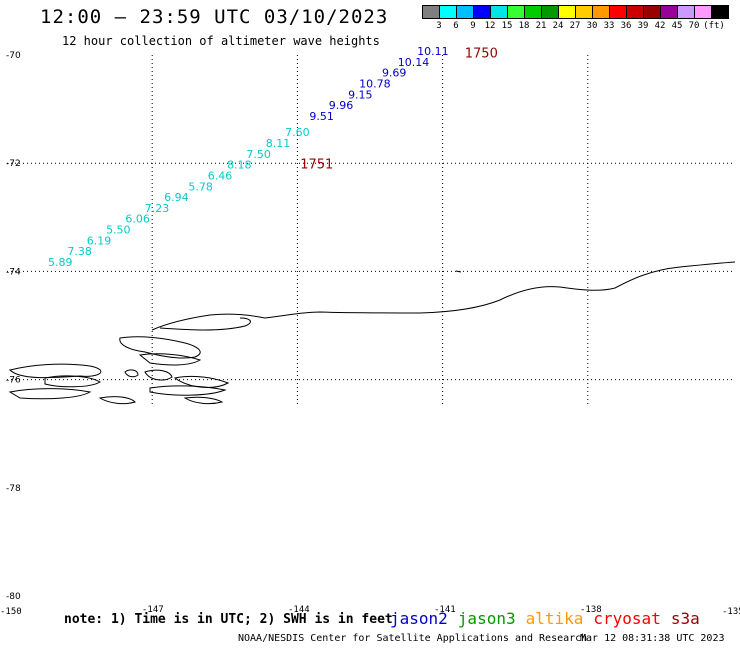 This screenshot has height=650, width=740. Describe the element at coordinates (60, 262) in the screenshot. I see `swh-label: 5.89` at that location.